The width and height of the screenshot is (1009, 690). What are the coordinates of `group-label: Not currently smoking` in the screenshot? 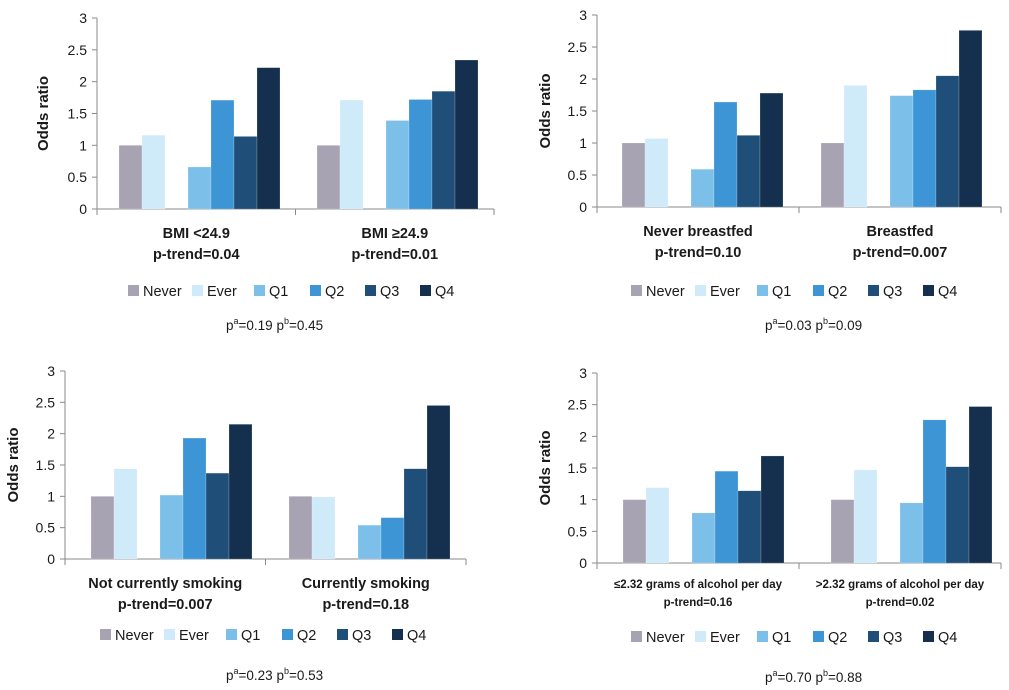 It's located at (165, 584).